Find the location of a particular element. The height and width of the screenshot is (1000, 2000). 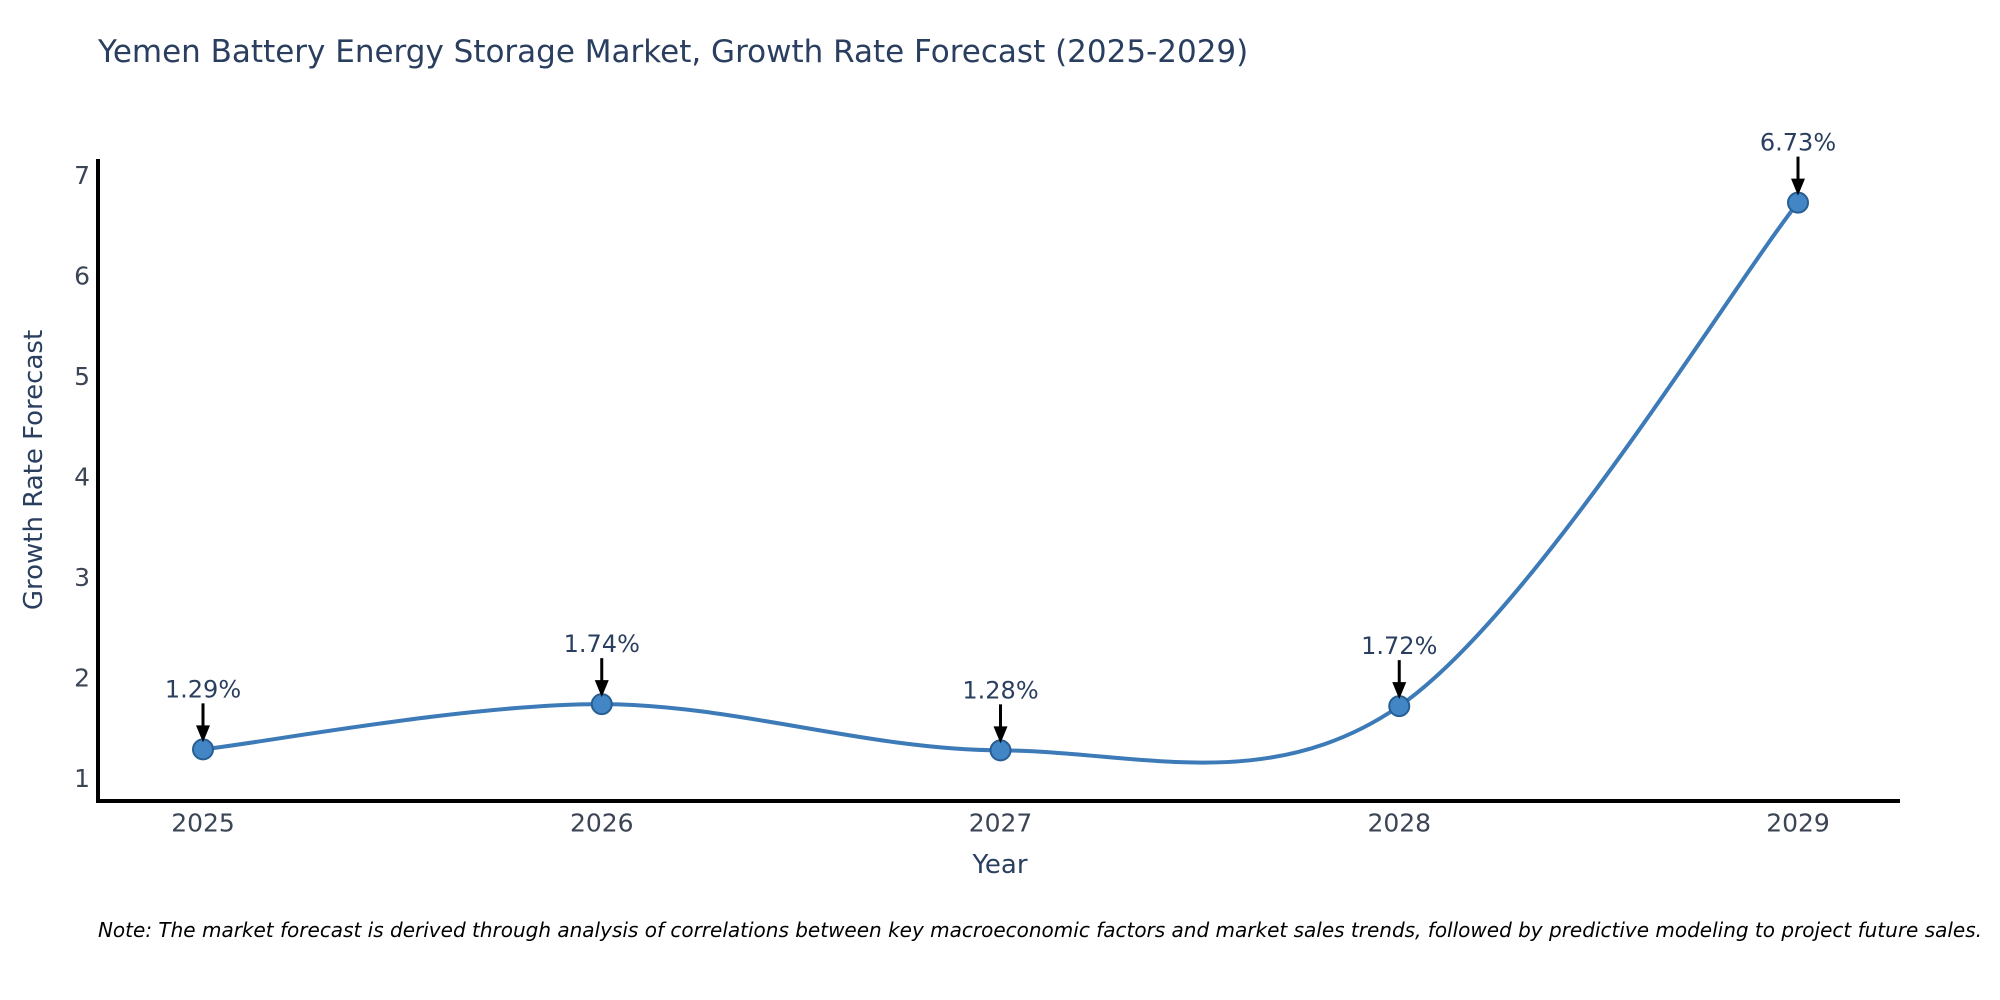

x-tick-label: 2027 is located at coordinates (1001, 823).